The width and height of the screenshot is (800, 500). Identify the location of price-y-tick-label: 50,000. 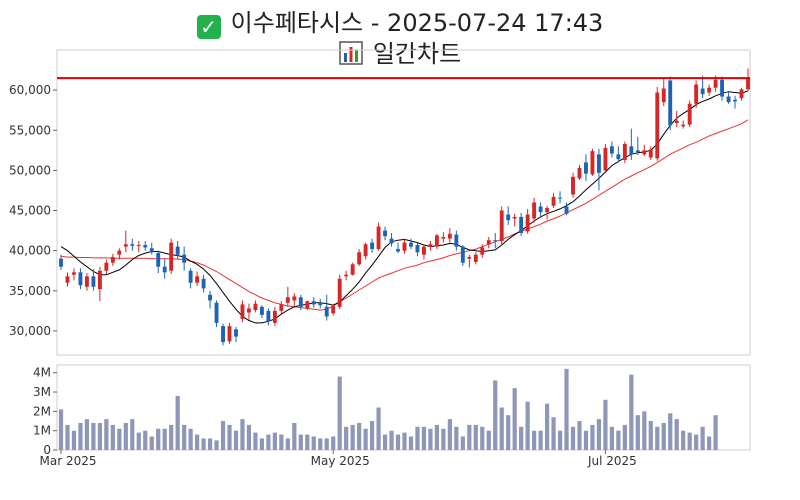
(30, 170).